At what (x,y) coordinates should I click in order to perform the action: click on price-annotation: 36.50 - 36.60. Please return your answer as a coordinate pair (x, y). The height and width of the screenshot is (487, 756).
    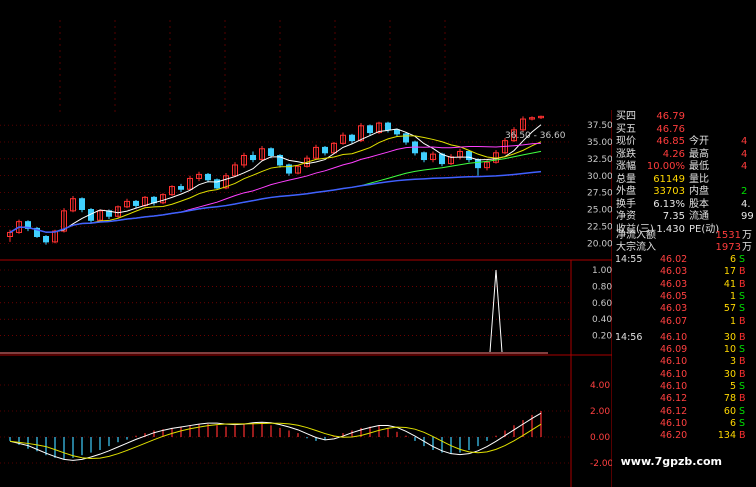
    Looking at the image, I should click on (535, 136).